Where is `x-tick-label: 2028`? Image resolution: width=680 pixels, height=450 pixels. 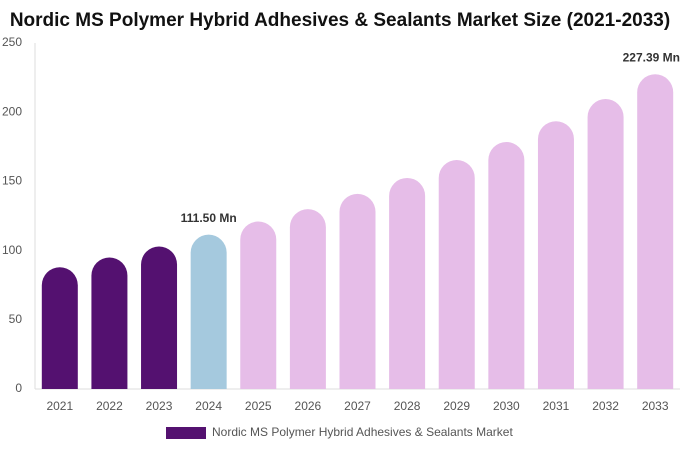
x-tick-label: 2028 is located at coordinates (407, 406).